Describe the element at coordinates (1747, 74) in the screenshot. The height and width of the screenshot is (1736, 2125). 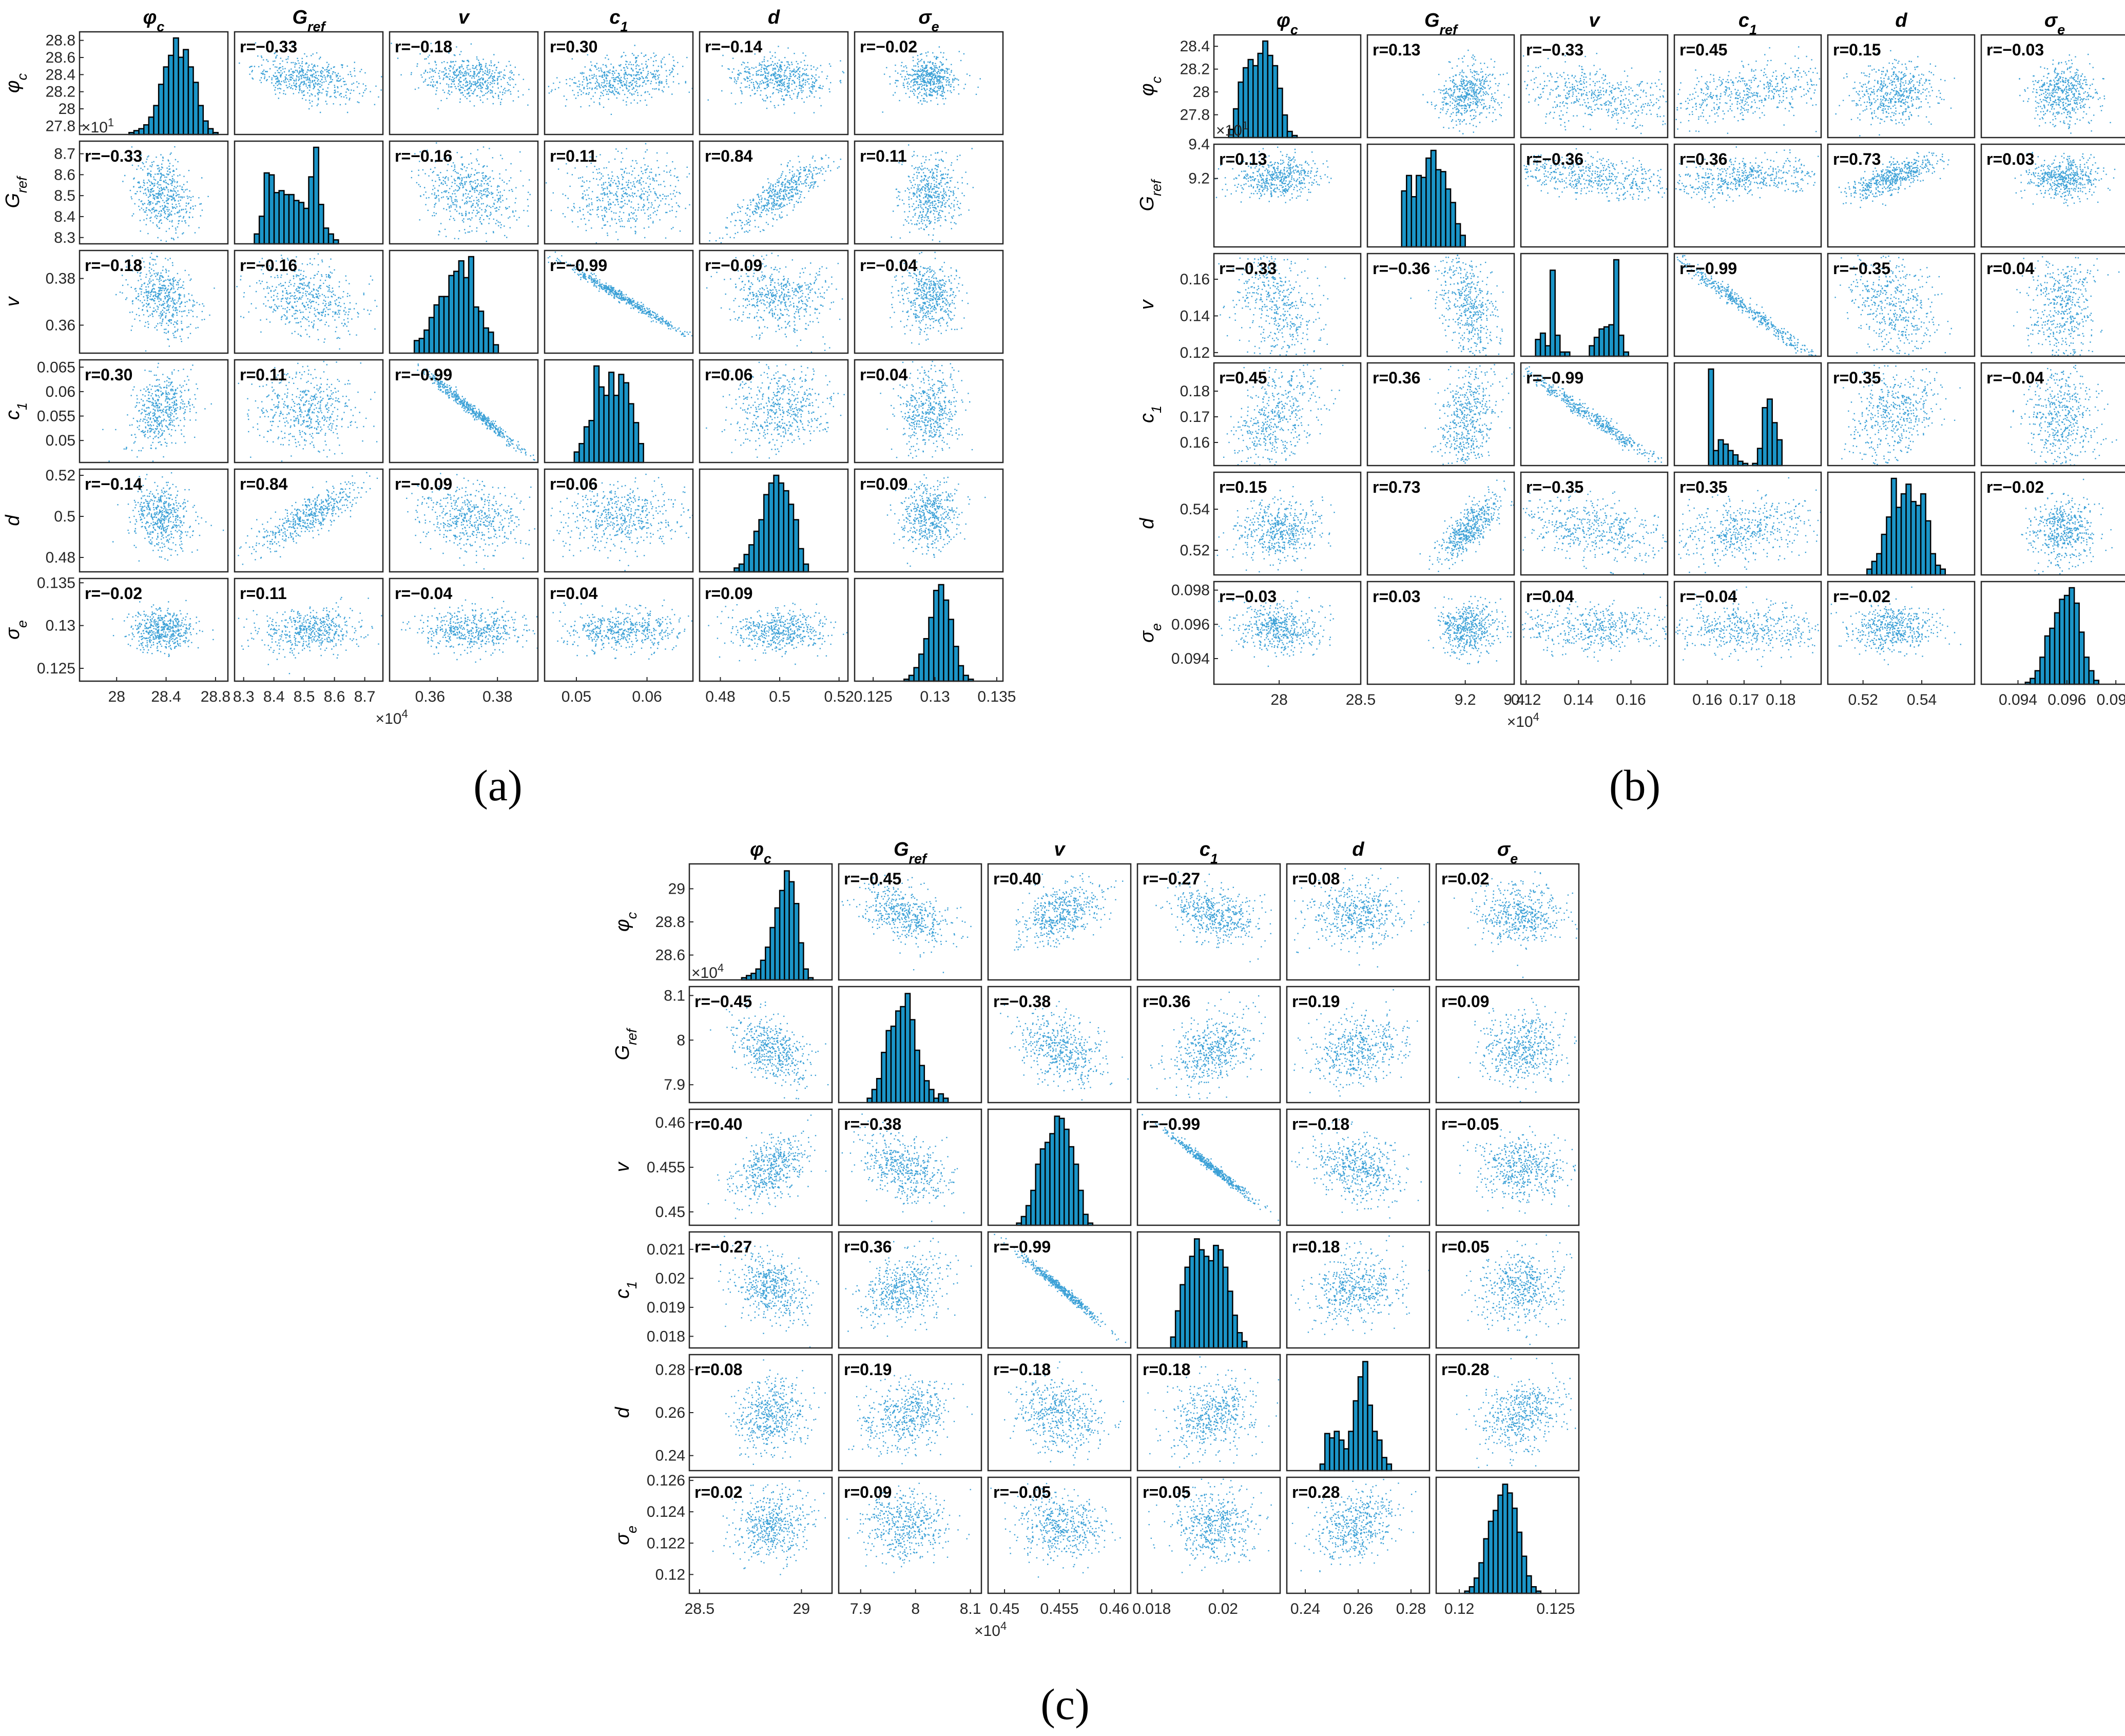
I see `cell-b-0-3: r=0.45 c1` at that location.